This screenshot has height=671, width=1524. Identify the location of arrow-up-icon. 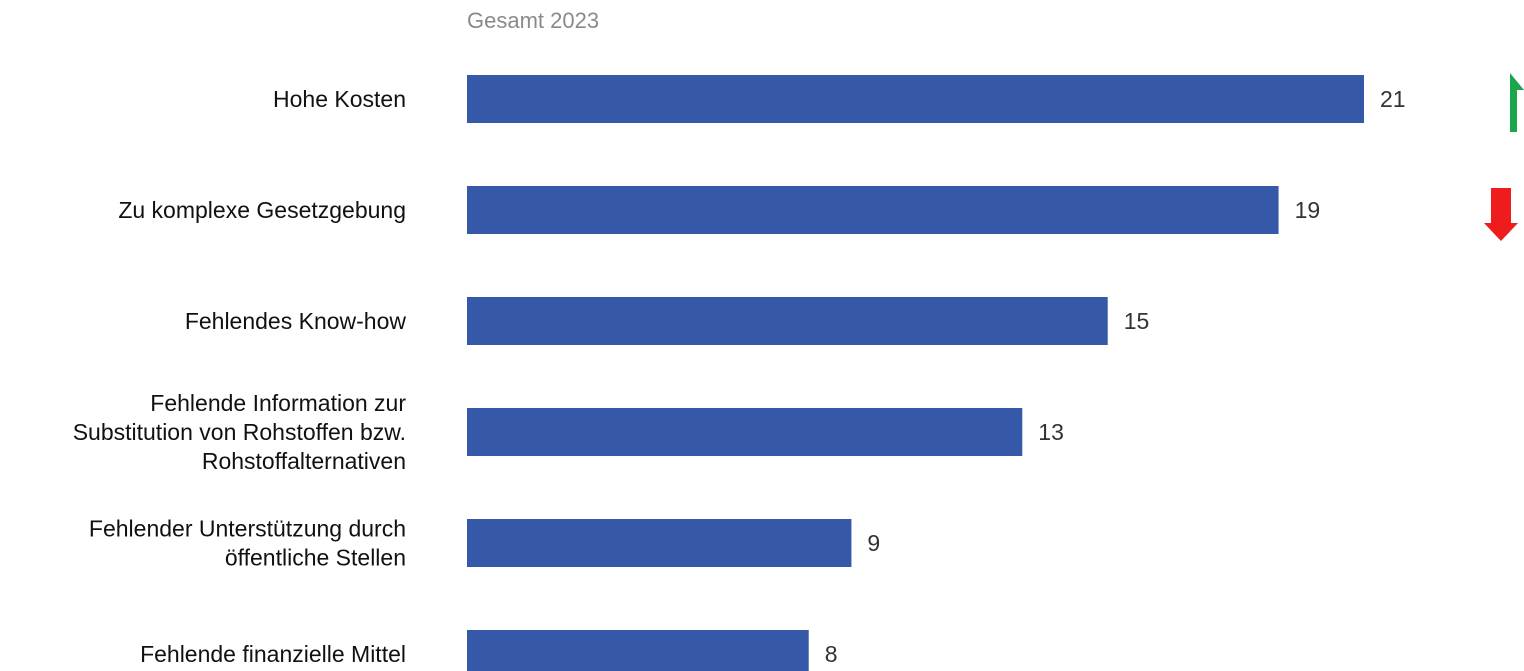
(1517, 102).